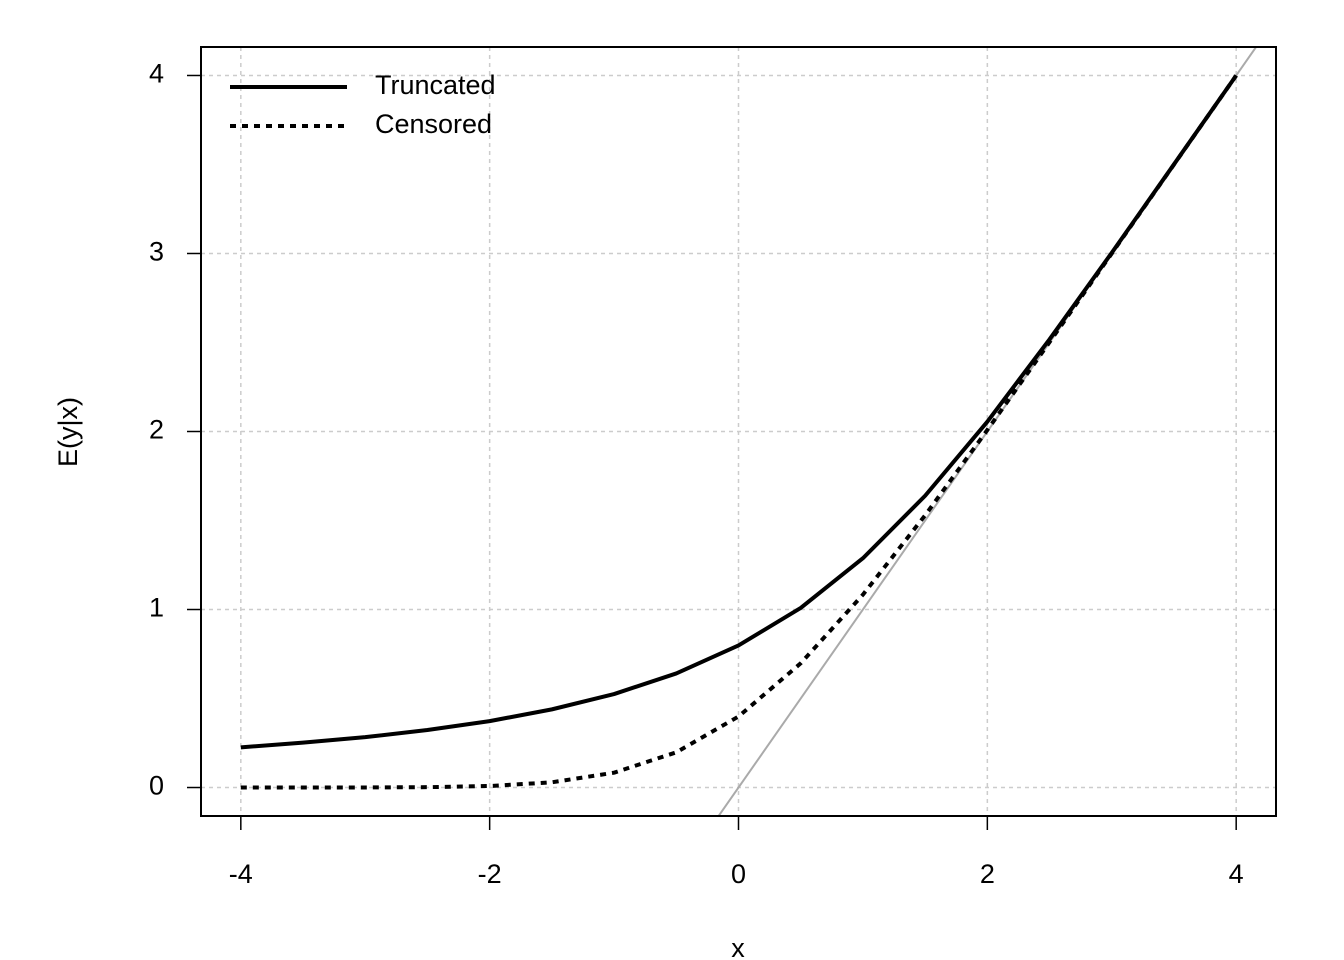  What do you see at coordinates (241, 874) in the screenshot?
I see `x-tick-label: -4` at bounding box center [241, 874].